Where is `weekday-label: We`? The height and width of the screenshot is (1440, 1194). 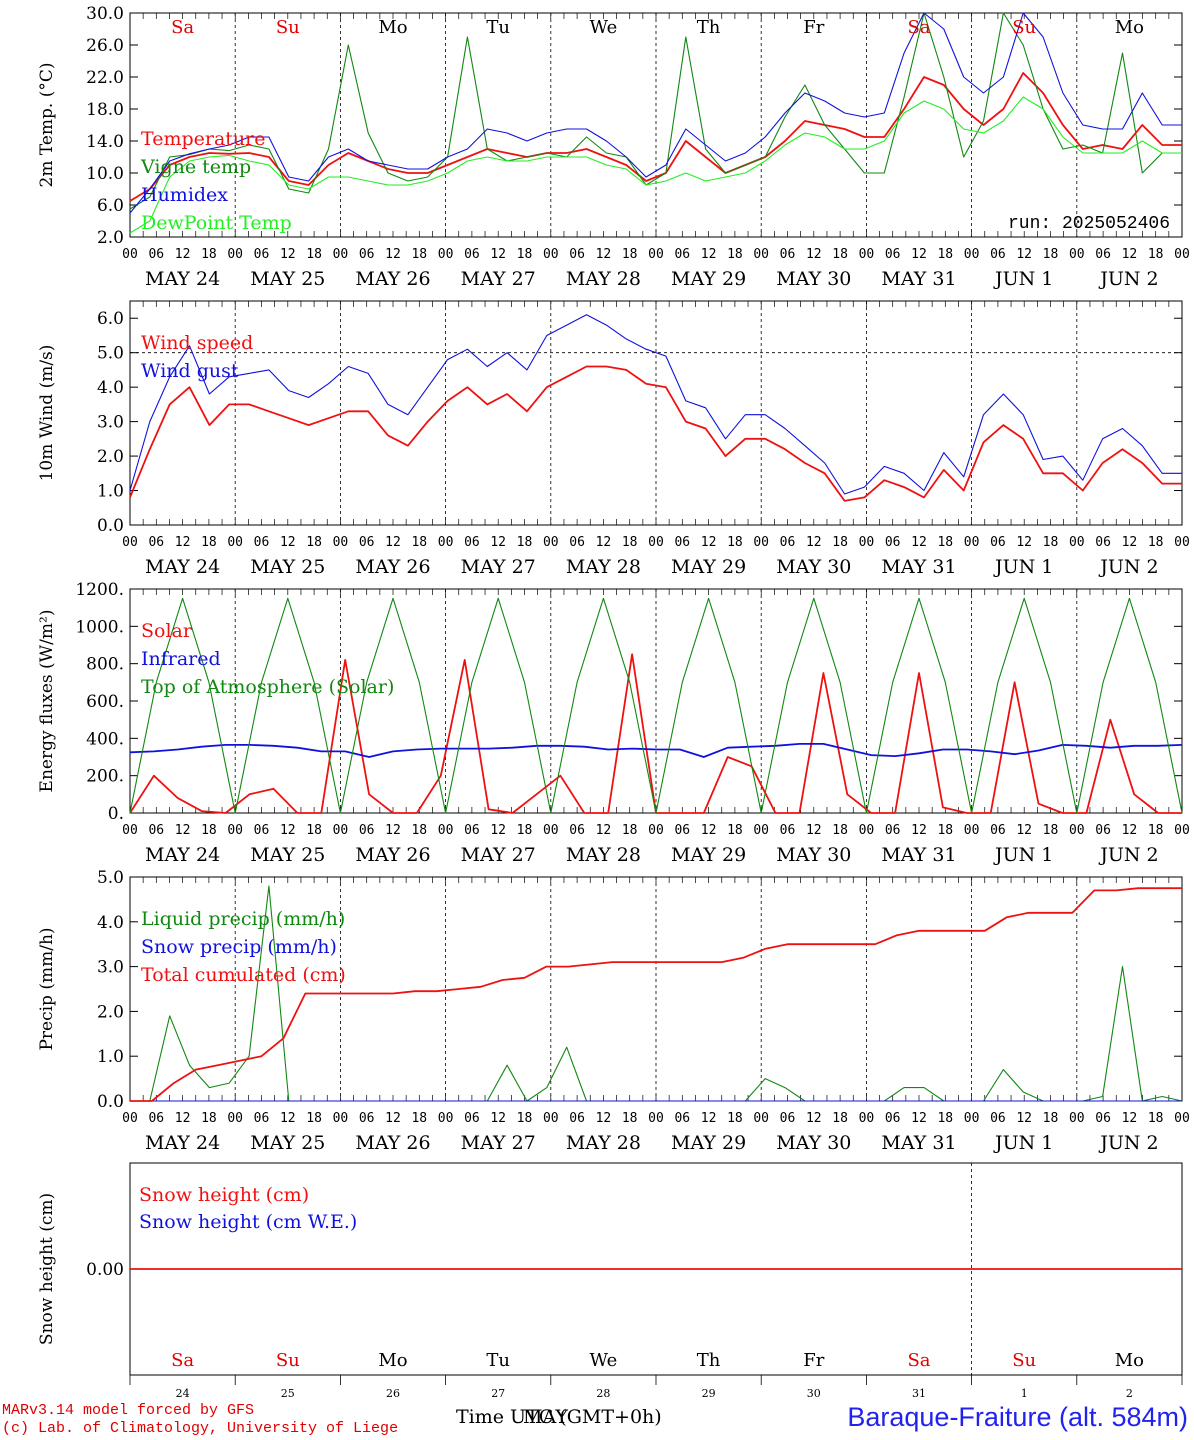
weekday-label: We is located at coordinates (604, 1360).